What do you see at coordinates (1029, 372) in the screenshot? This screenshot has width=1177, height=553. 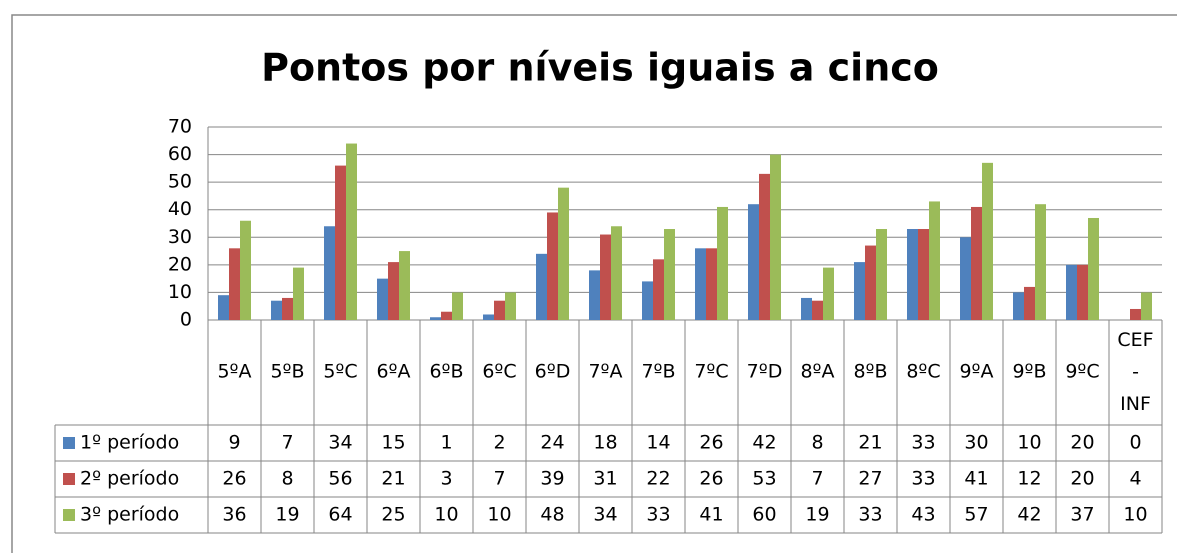 I see `x-tick-label: 9ºB` at bounding box center [1029, 372].